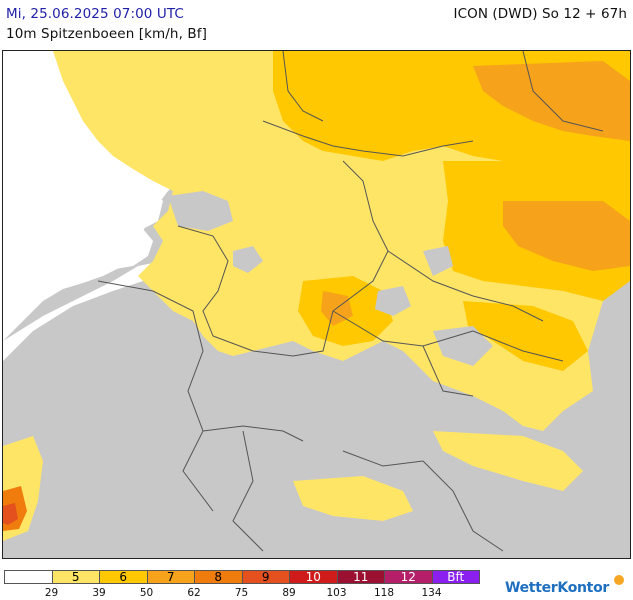  Describe the element at coordinates (455, 577) in the screenshot. I see `legend-swatch: Bft` at that location.